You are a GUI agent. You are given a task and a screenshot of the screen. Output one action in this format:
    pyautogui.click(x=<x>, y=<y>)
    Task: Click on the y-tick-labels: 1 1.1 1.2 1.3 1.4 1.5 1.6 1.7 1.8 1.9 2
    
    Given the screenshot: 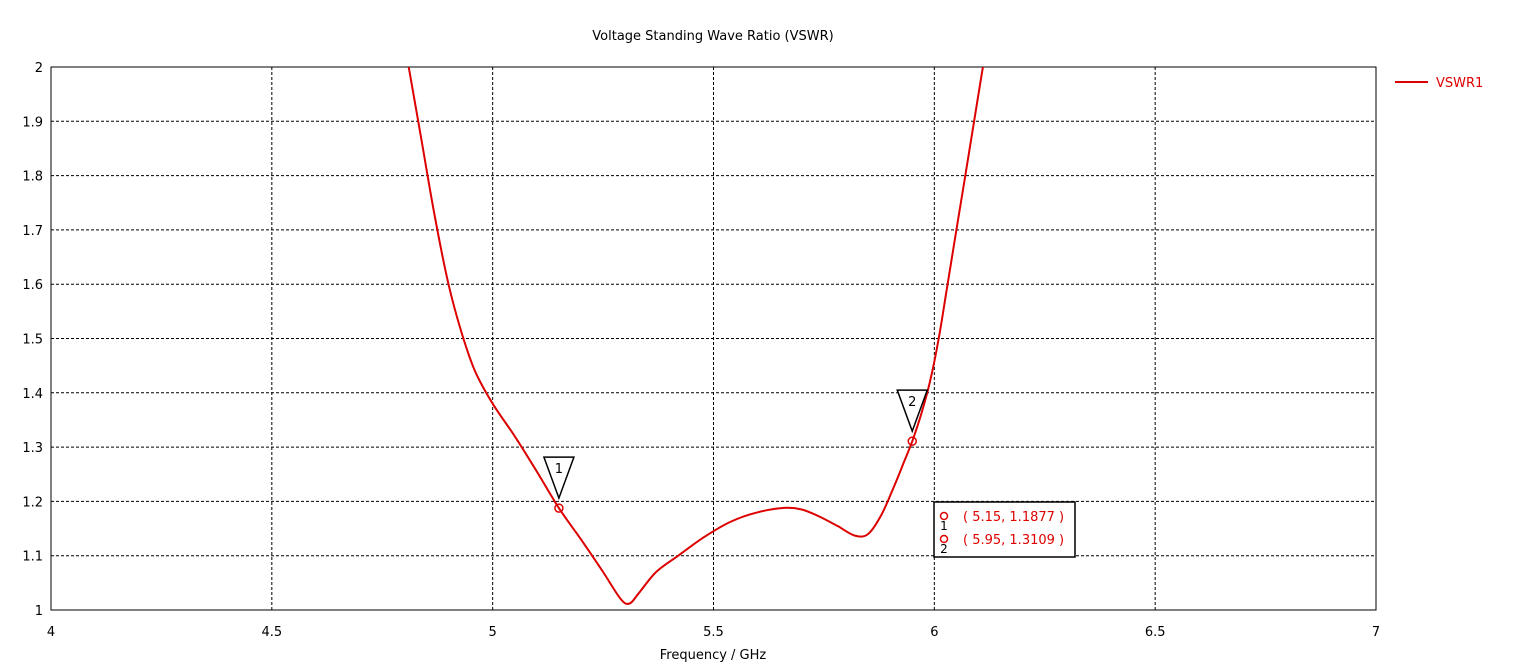 What is the action you would take?
    pyautogui.click(x=32, y=340)
    